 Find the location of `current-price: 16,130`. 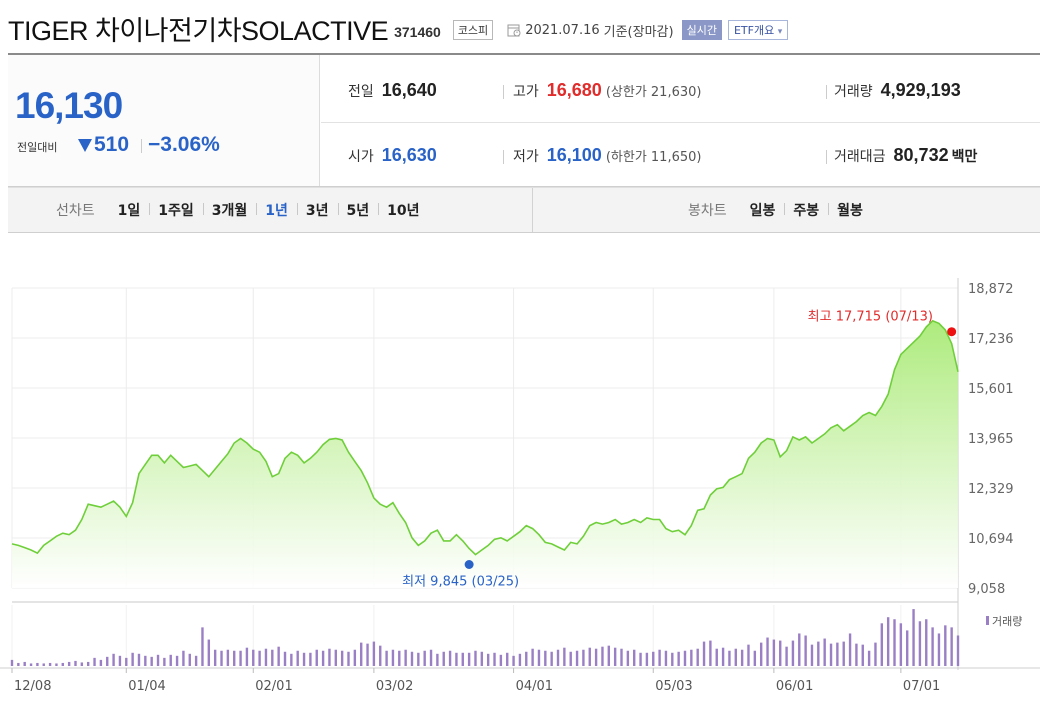

current-price: 16,130 is located at coordinates (69, 105).